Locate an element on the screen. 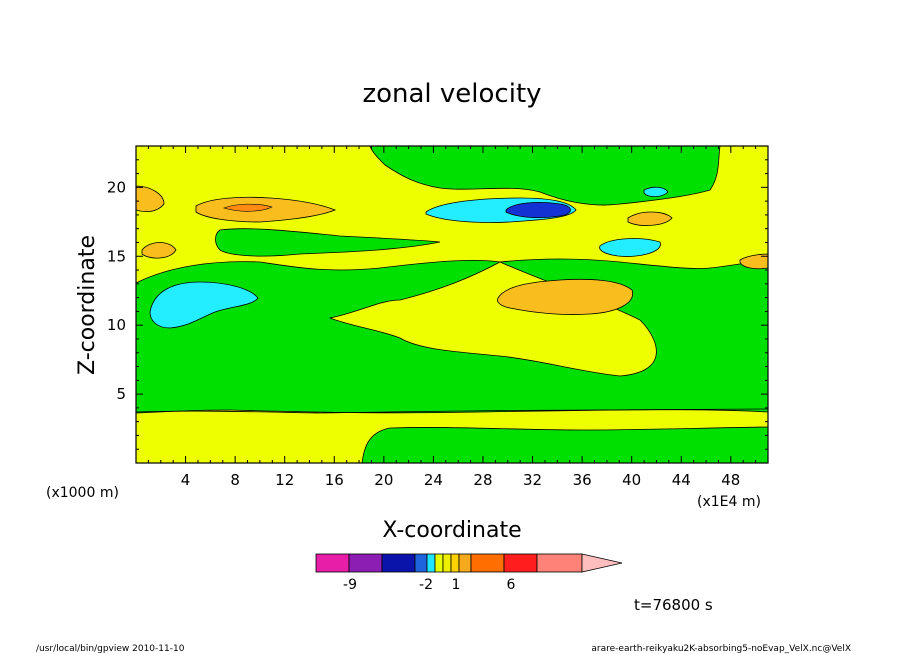  field-orange-left-edge is located at coordinates (150, 199).